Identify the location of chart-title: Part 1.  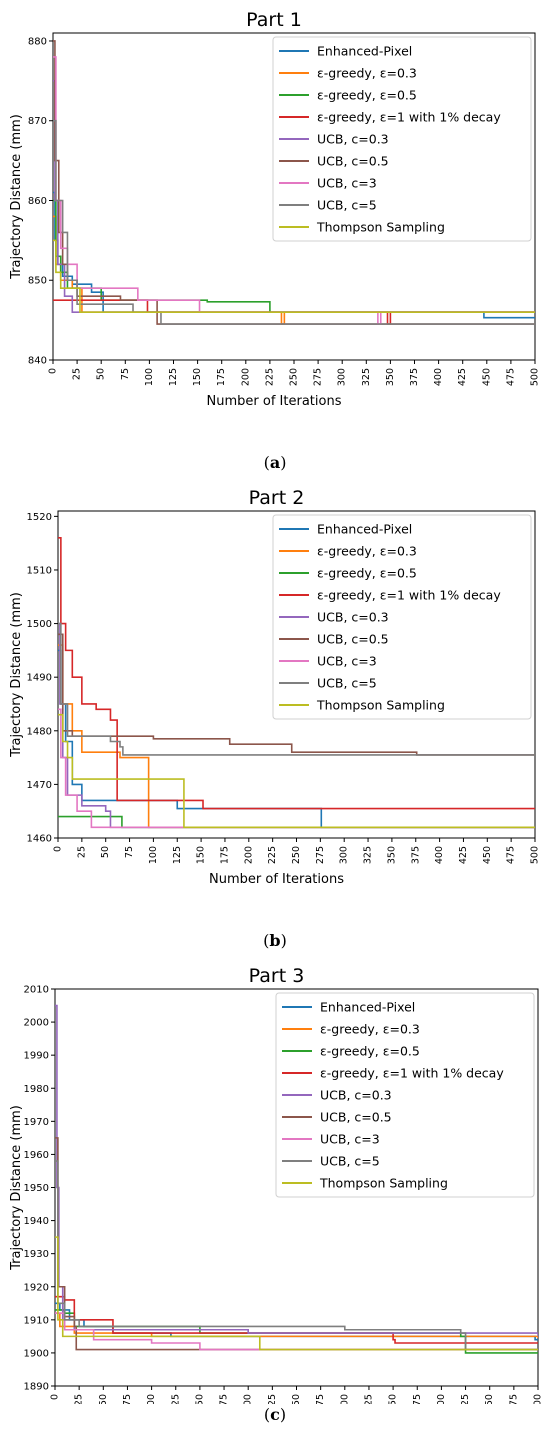
(274, 20).